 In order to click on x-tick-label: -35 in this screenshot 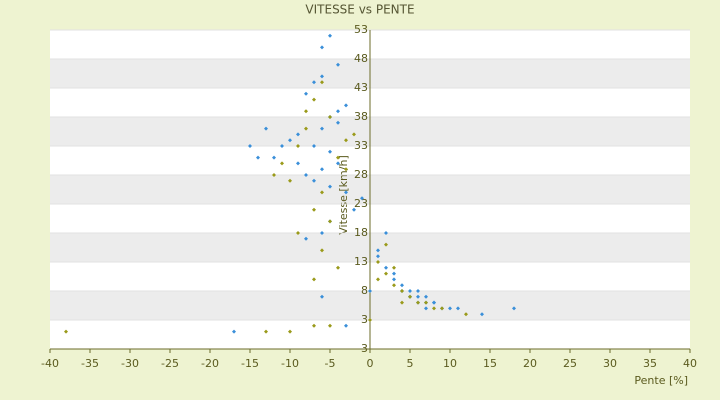, I will do `click(90, 363)`.